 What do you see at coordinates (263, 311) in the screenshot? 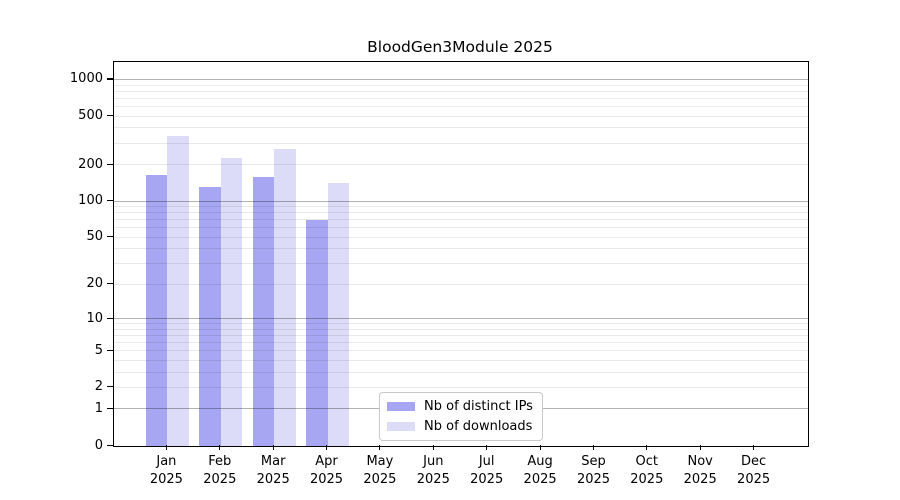
I see `bar-distinct-ips-mar` at bounding box center [263, 311].